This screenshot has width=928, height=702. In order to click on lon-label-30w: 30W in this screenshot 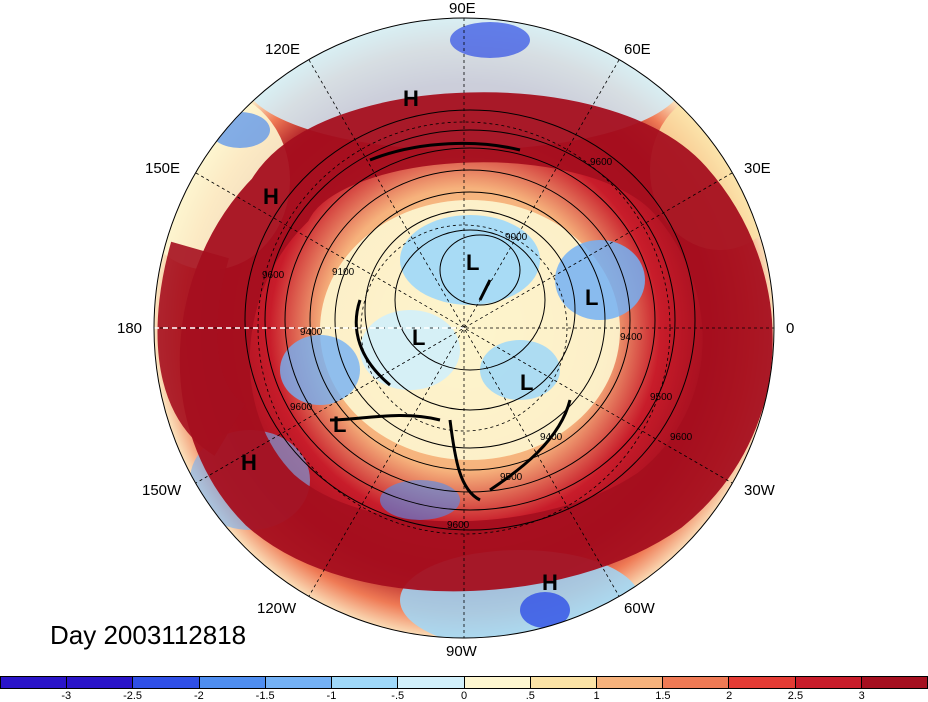, I will do `click(759, 490)`.